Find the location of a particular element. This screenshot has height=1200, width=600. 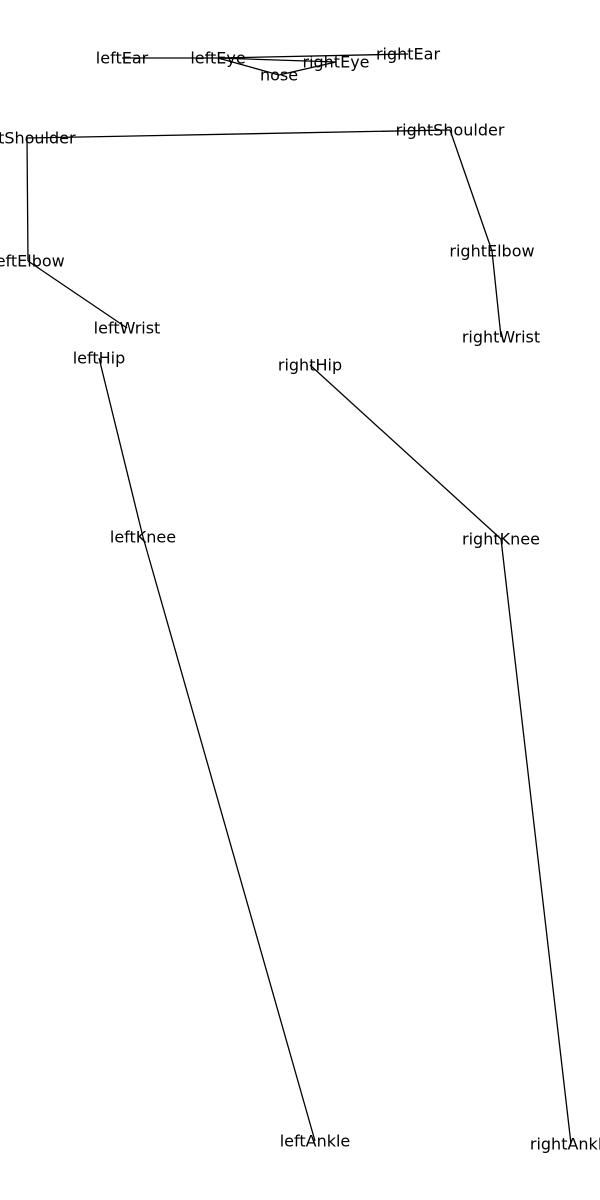

edge-leftKnee-leftAnkle is located at coordinates (229, 839).